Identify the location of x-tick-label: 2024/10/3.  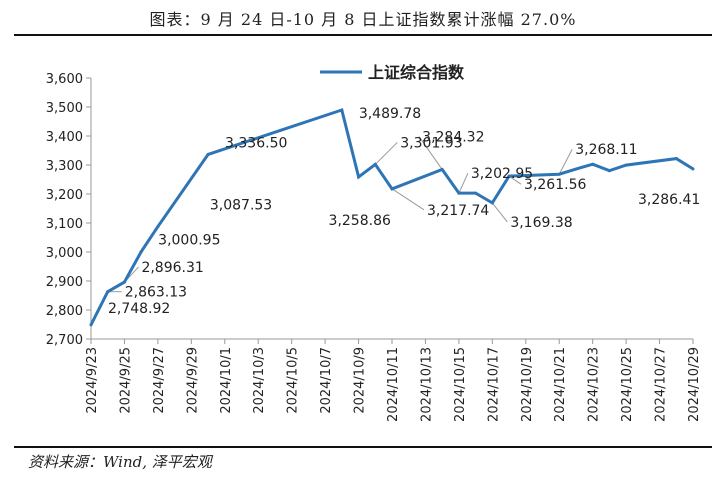
(259, 380).